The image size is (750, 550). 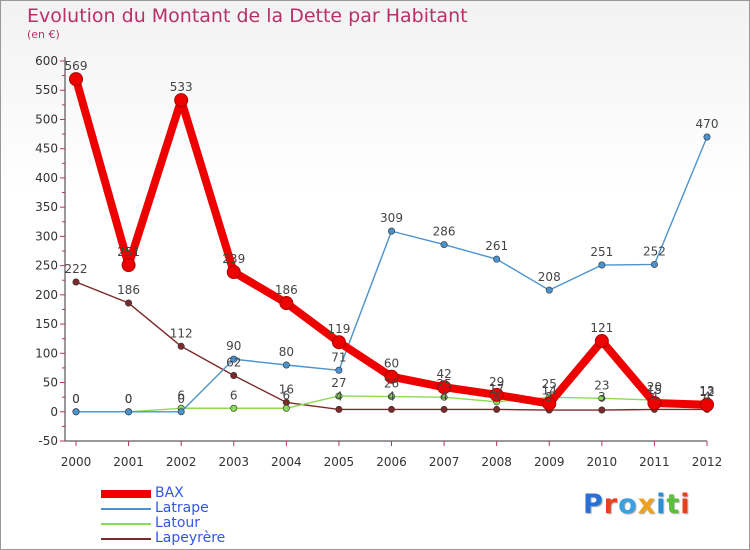 What do you see at coordinates (707, 124) in the screenshot?
I see `data-label-latrape: 470` at bounding box center [707, 124].